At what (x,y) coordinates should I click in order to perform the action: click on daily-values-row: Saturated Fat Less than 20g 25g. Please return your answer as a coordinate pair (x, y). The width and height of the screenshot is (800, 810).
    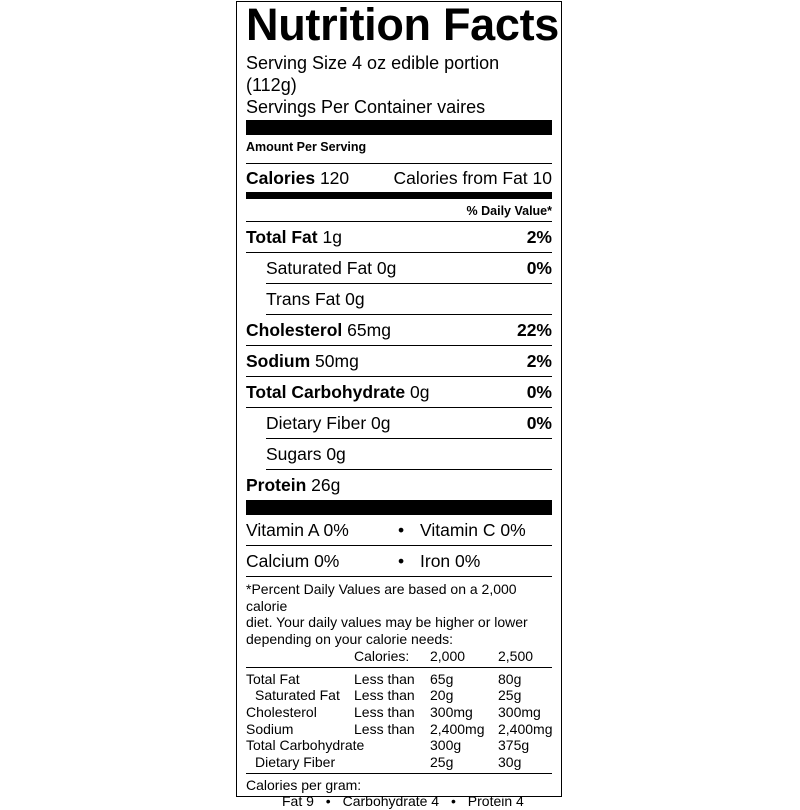
    Looking at the image, I should click on (399, 695).